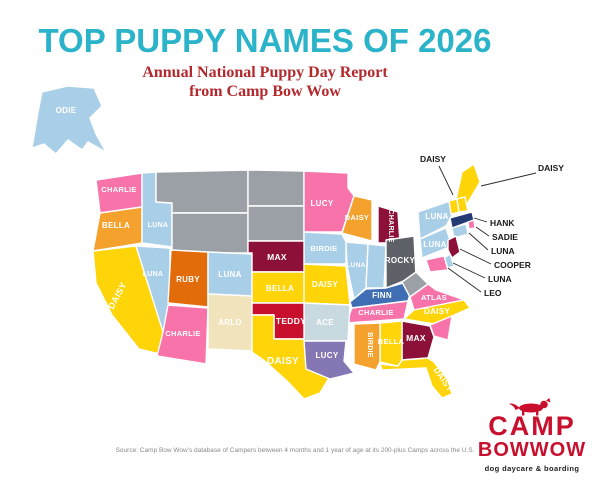 This screenshot has height=480, width=600. Describe the element at coordinates (475, 256) in the screenshot. I see `callout-line-nj` at that location.